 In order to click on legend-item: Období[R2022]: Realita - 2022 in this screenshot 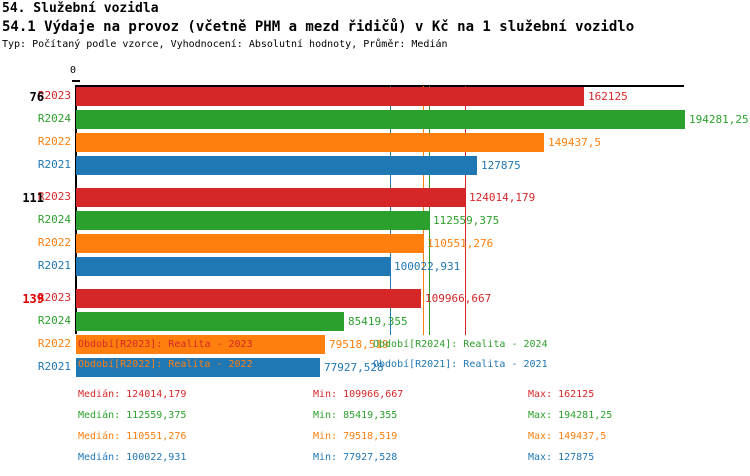, I will do `click(165, 364)`.